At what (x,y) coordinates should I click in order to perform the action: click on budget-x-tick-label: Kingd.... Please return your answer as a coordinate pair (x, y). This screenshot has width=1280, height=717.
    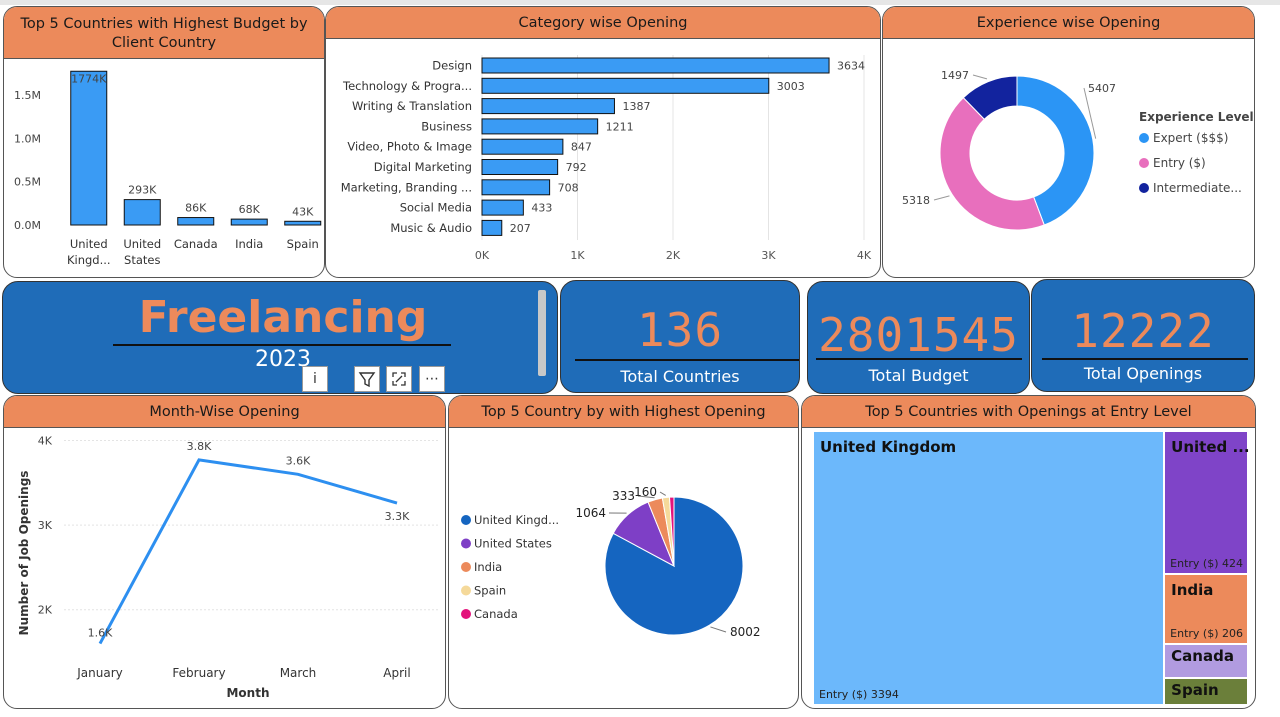
    Looking at the image, I should click on (89, 260).